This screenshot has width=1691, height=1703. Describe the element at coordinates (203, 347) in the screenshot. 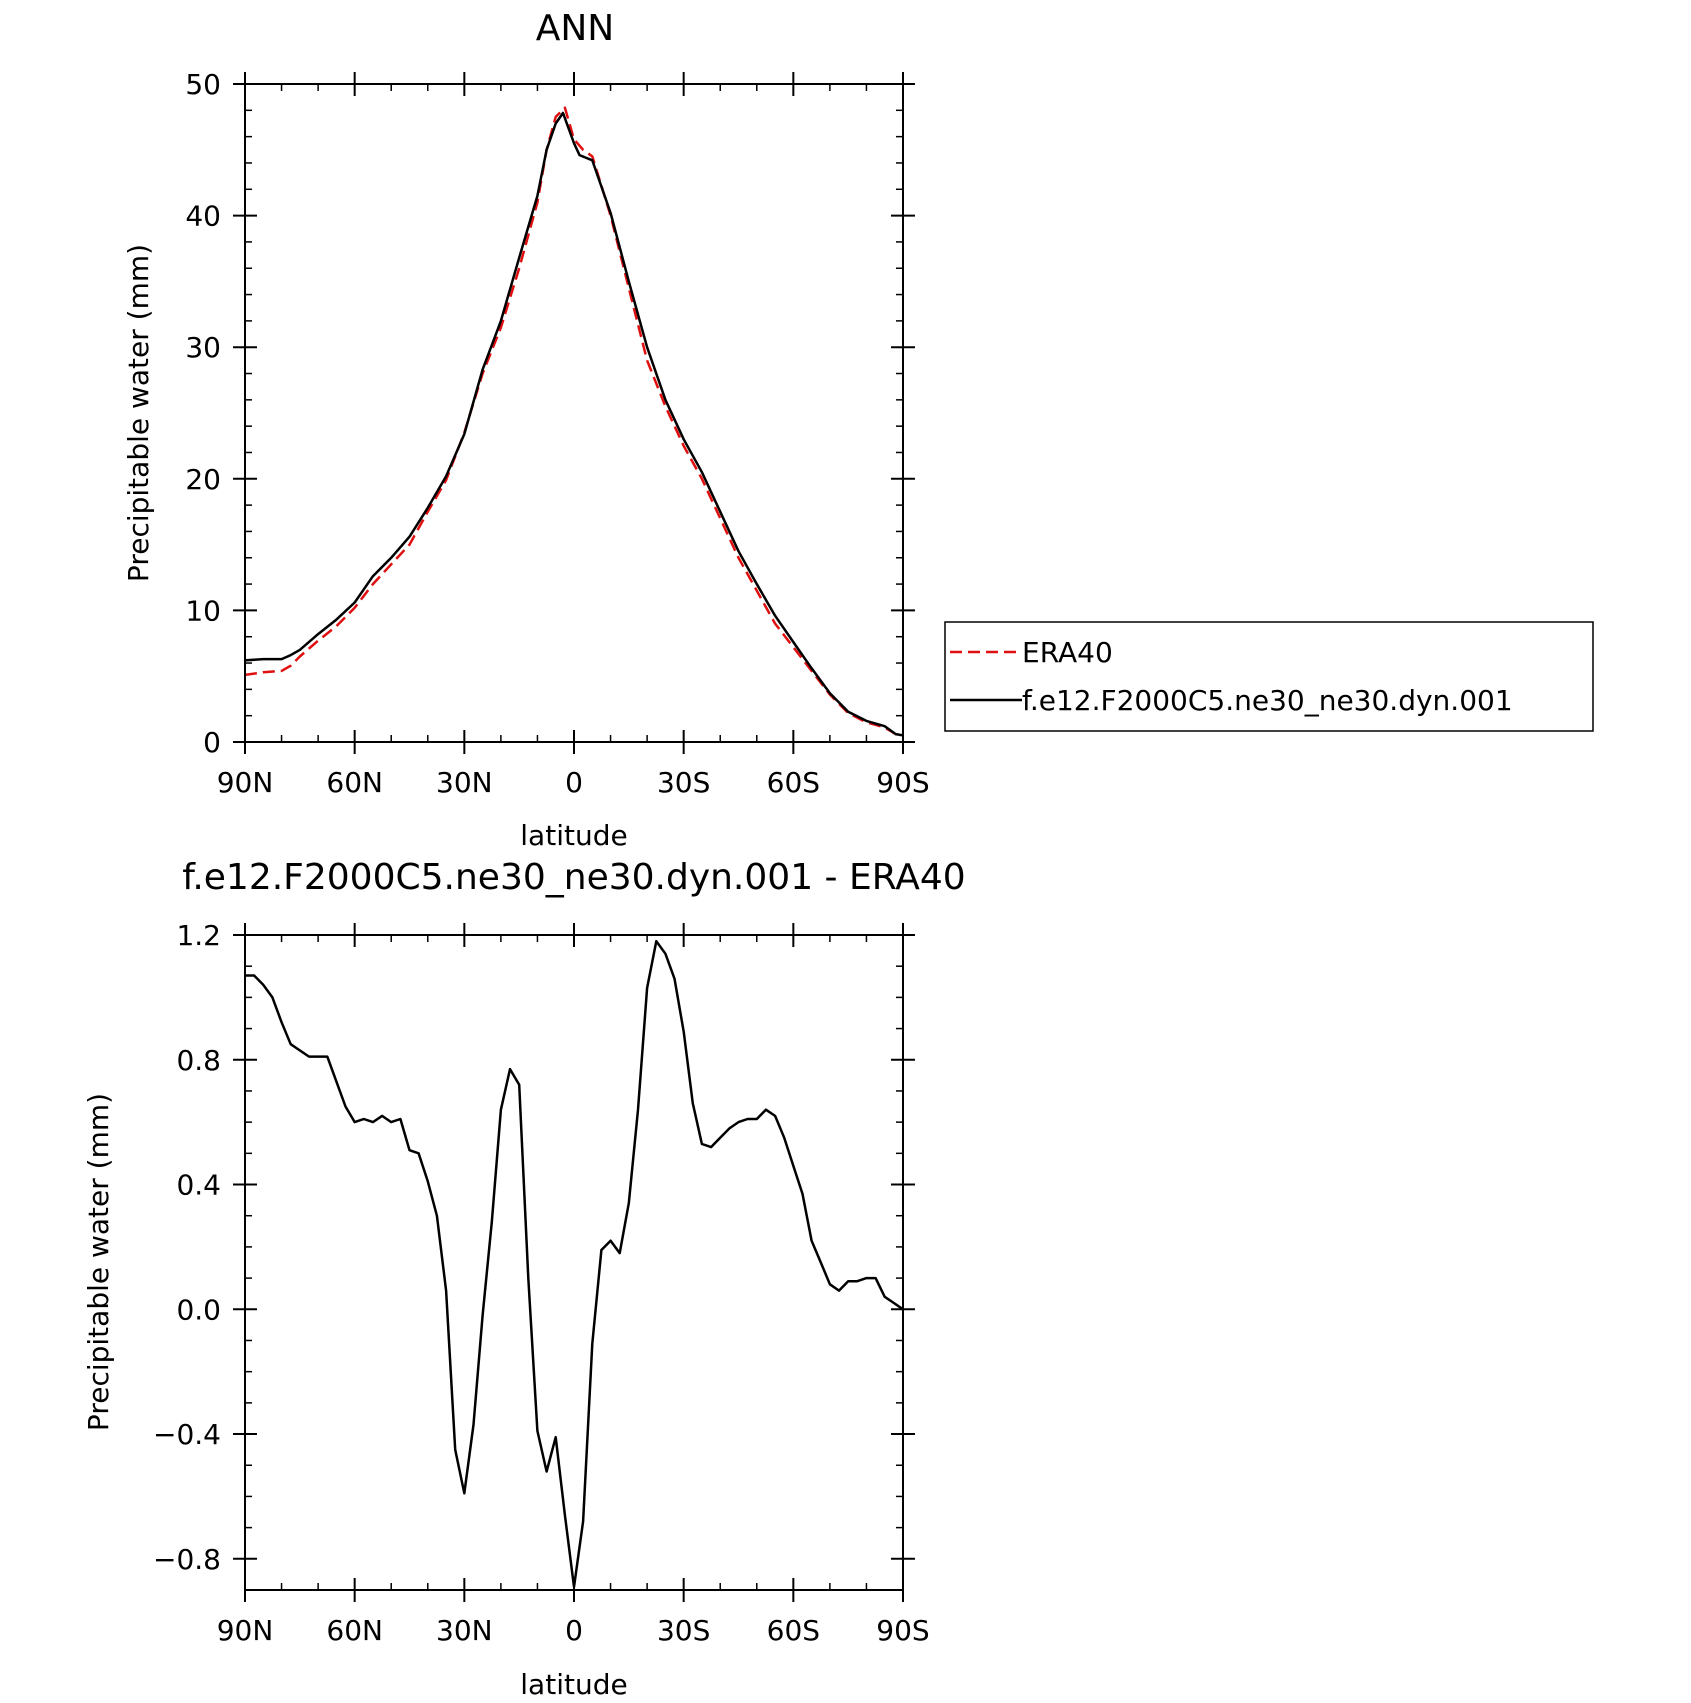

I see `top-y-tick-label: 30` at that location.